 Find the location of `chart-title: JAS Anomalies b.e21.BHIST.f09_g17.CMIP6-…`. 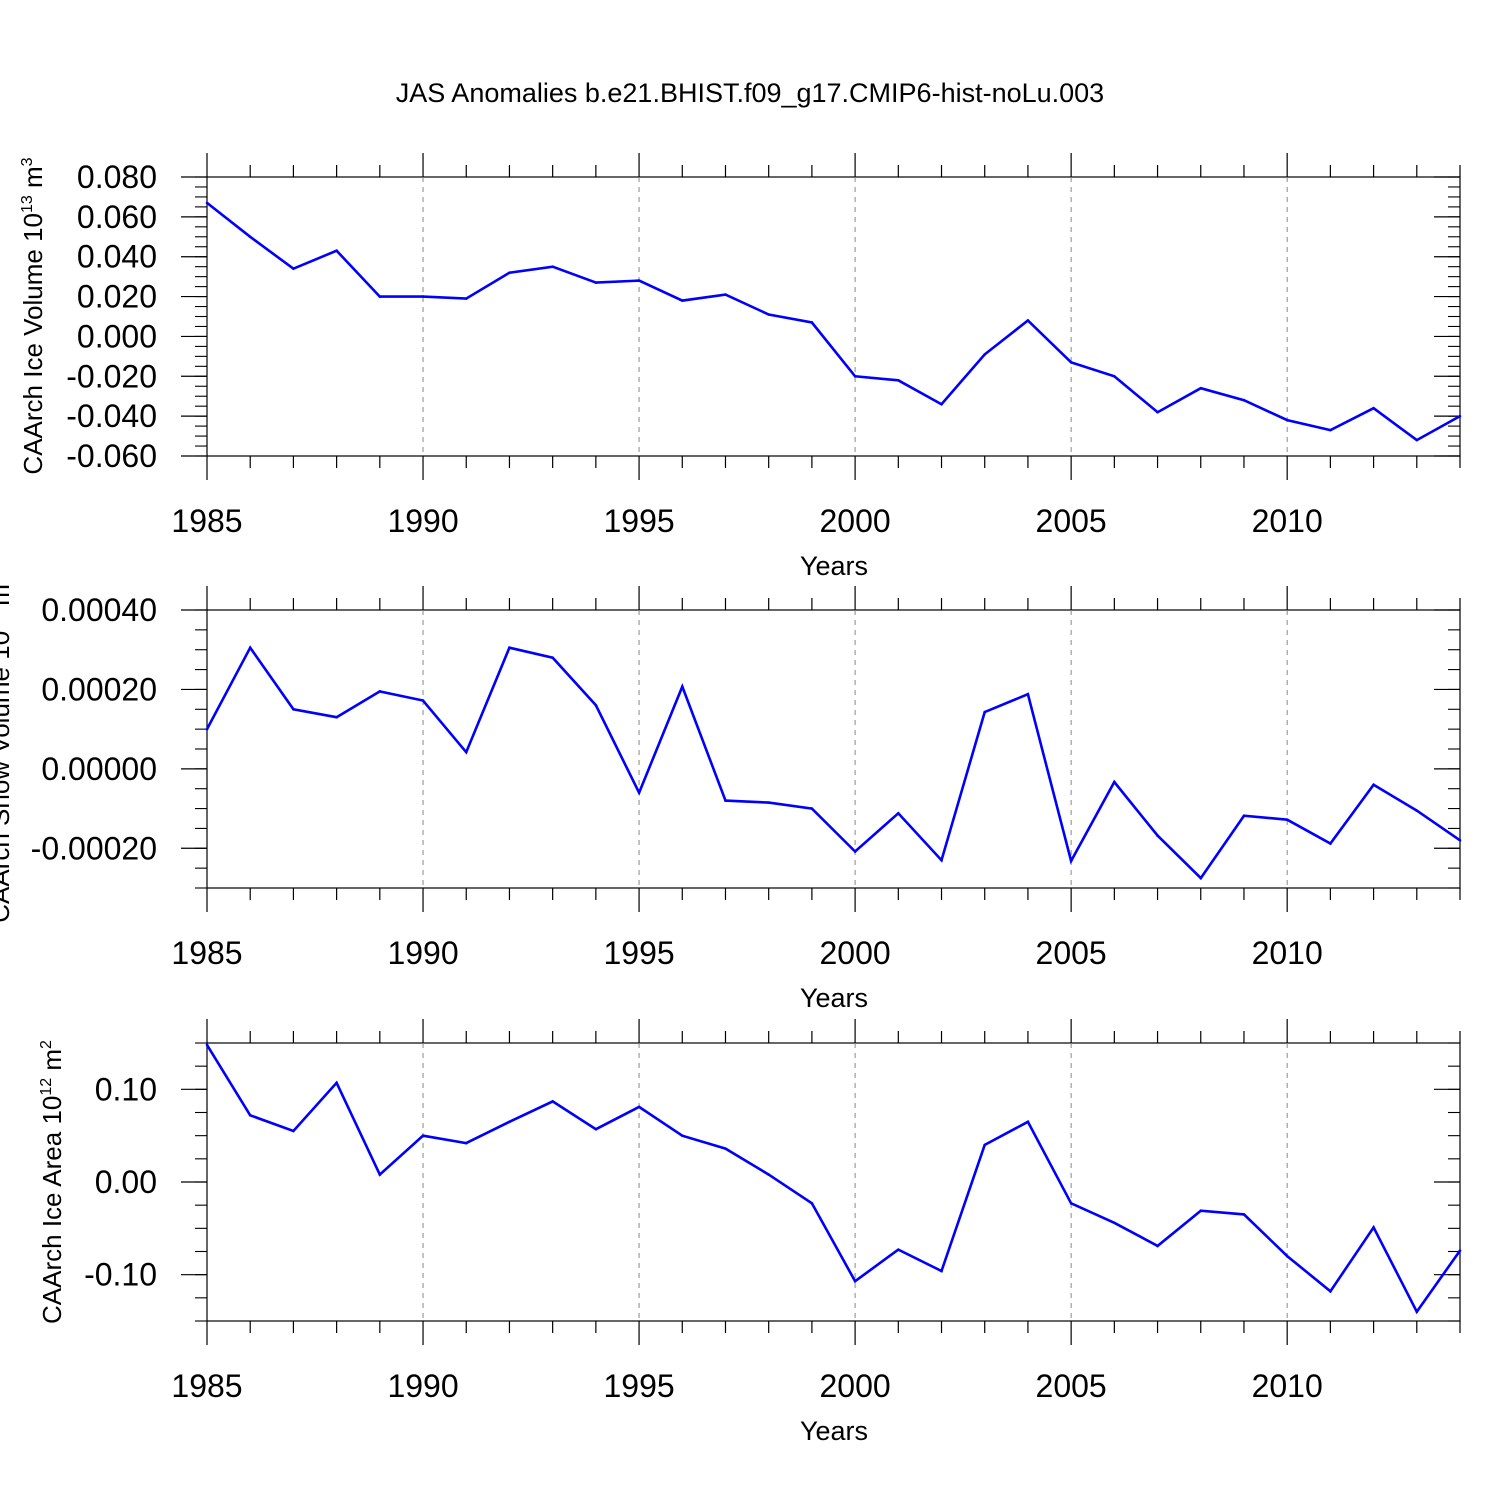

chart-title: JAS Anomalies b.e21.BHIST.f09_g17.CMIP6-… is located at coordinates (750, 93).